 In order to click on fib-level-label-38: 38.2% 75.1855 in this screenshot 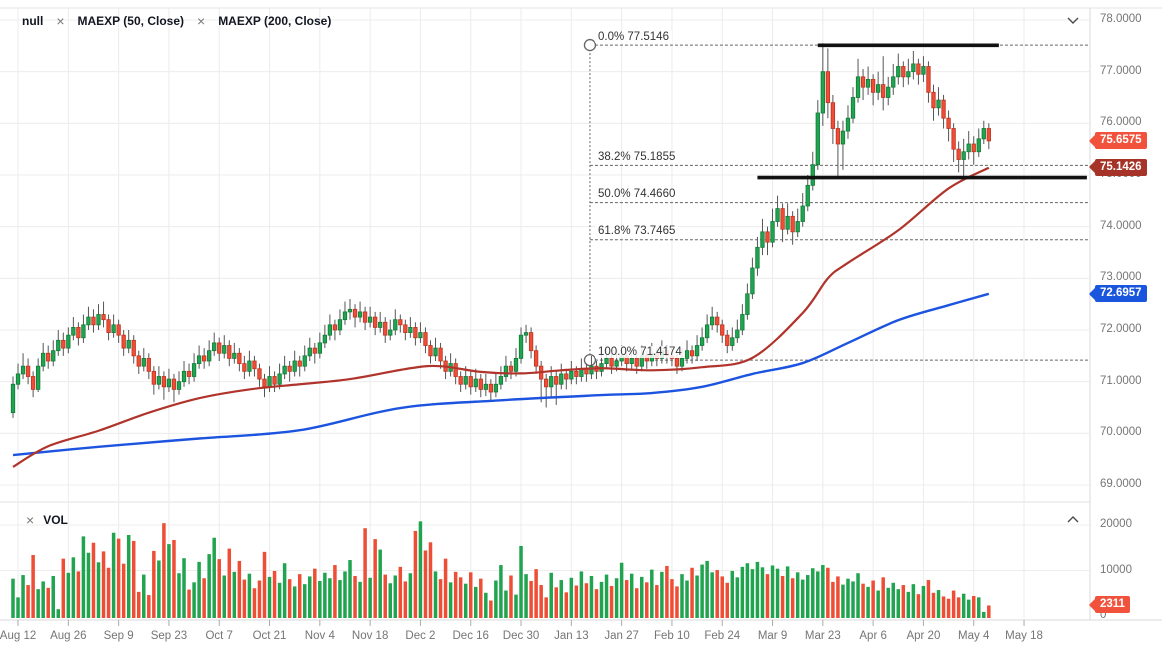, I will do `click(637, 156)`.